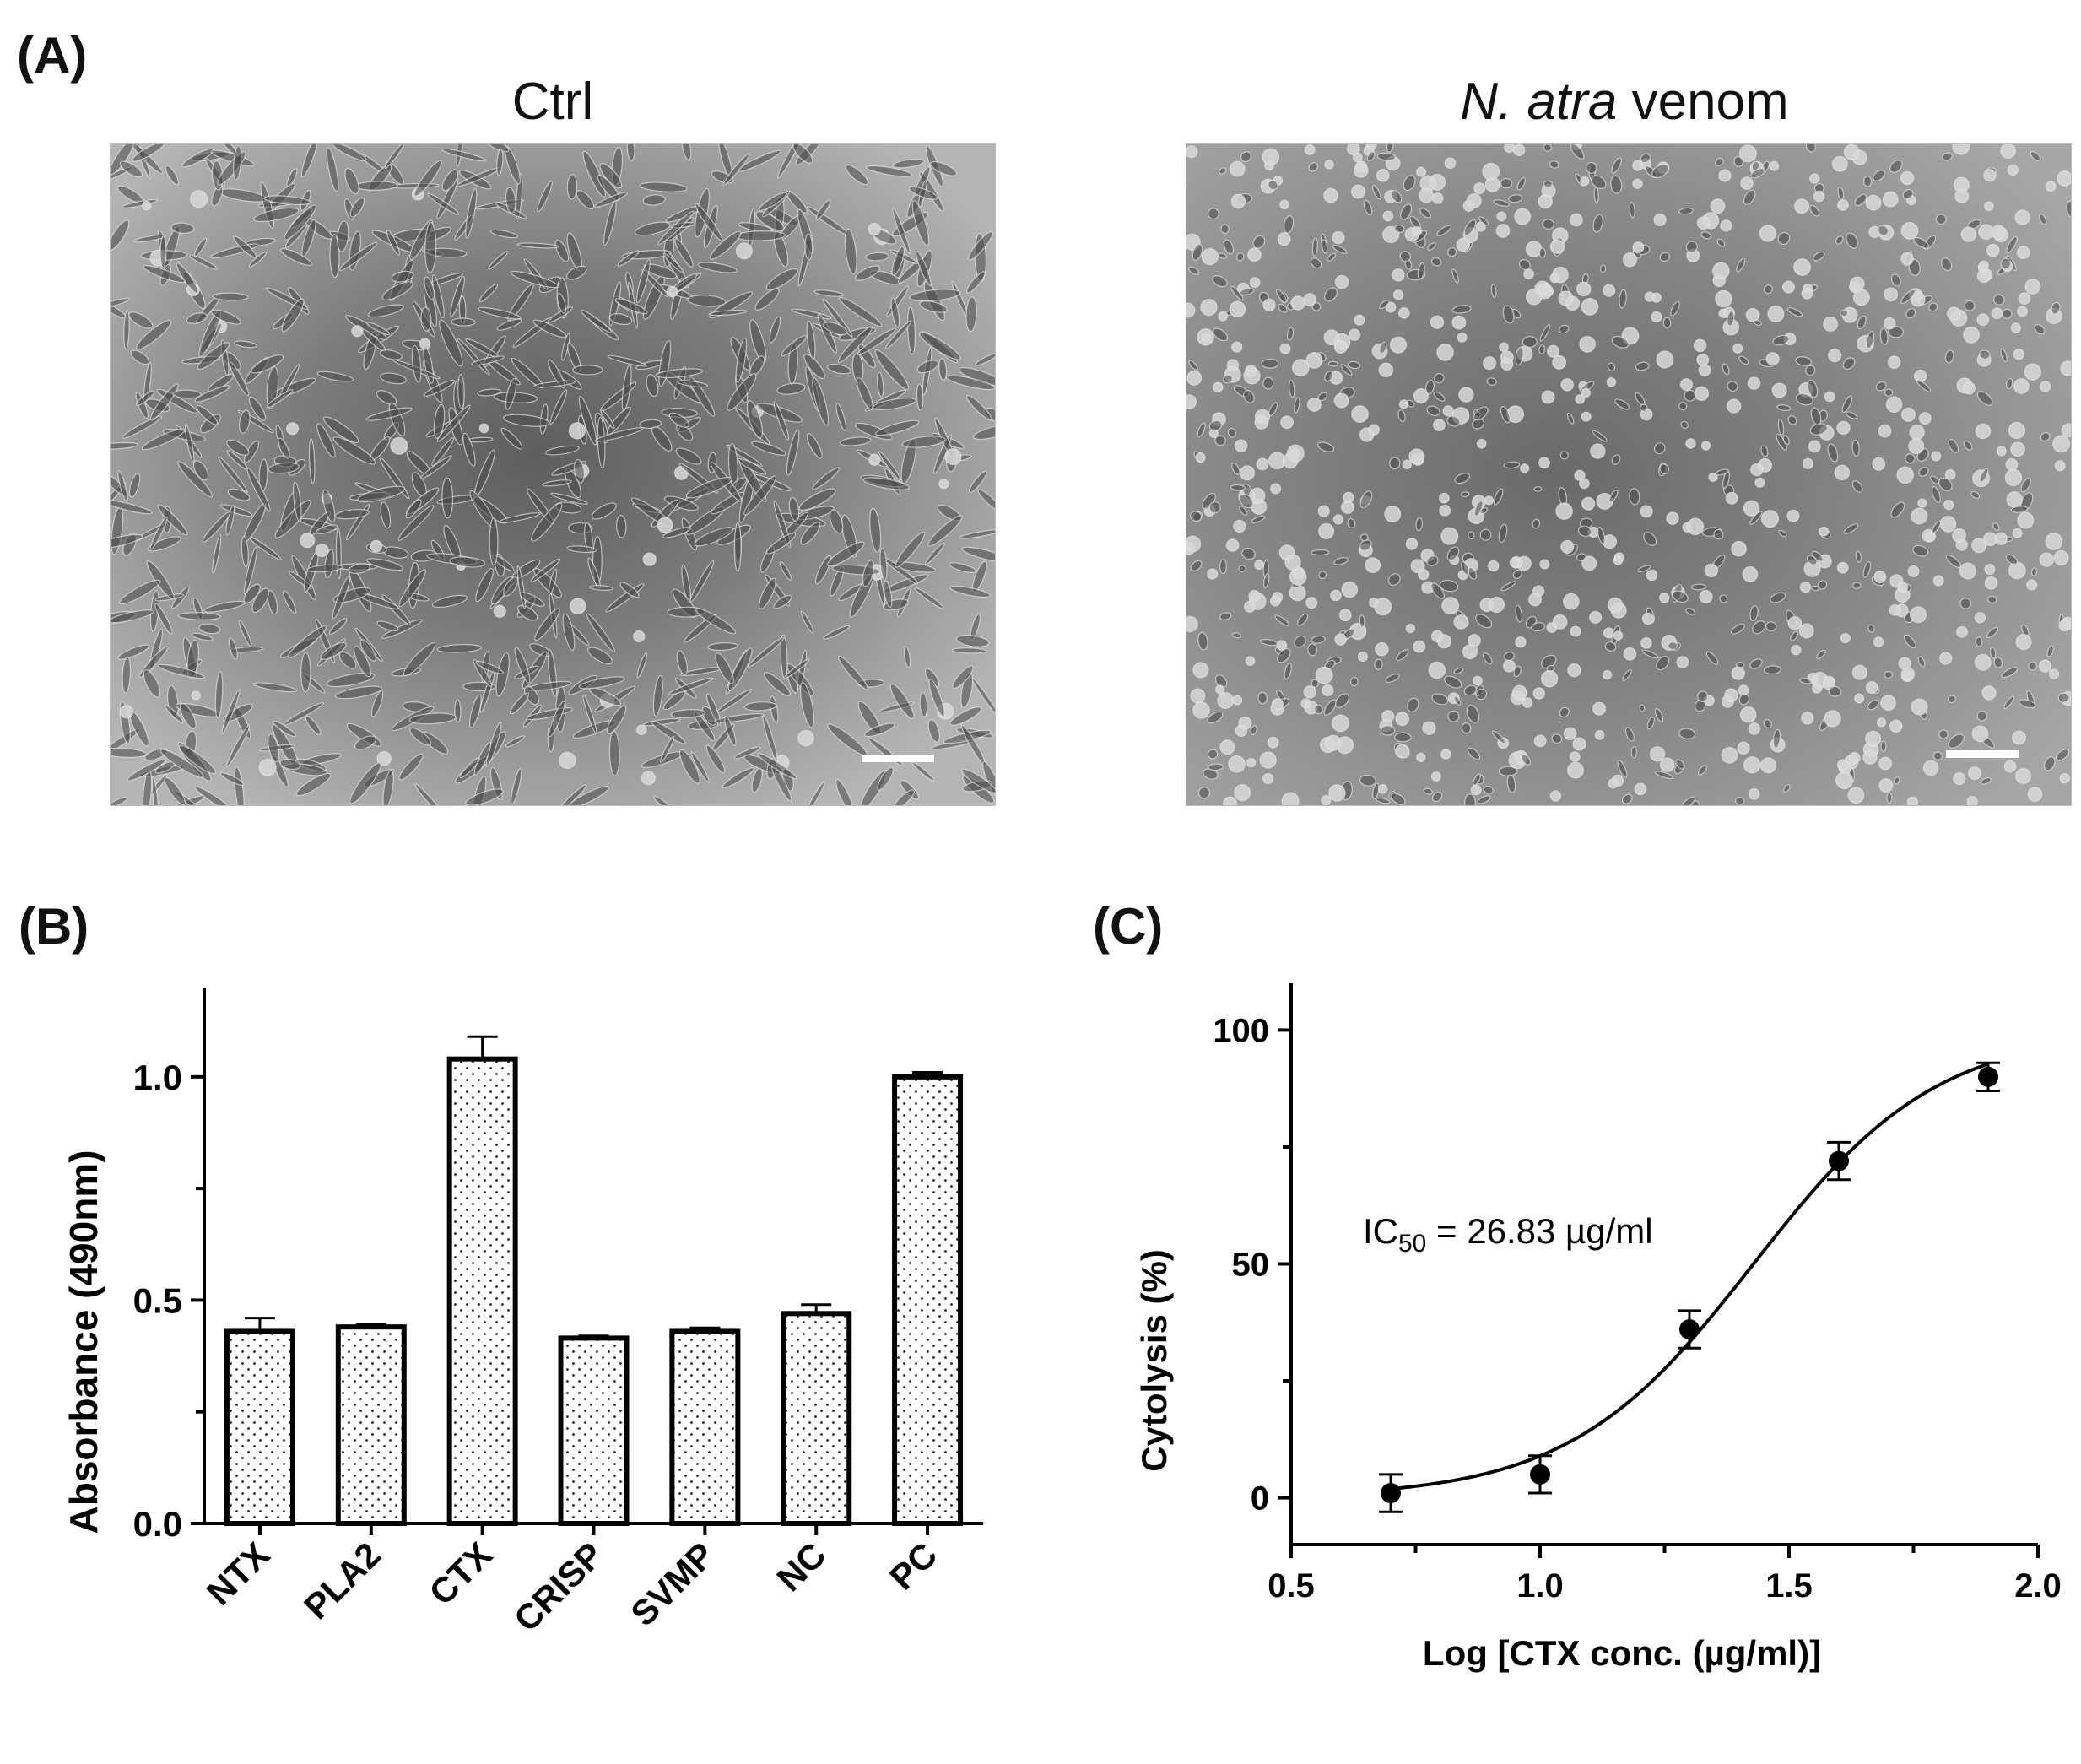  I want to click on panel-c-label: (C), so click(1128, 926).